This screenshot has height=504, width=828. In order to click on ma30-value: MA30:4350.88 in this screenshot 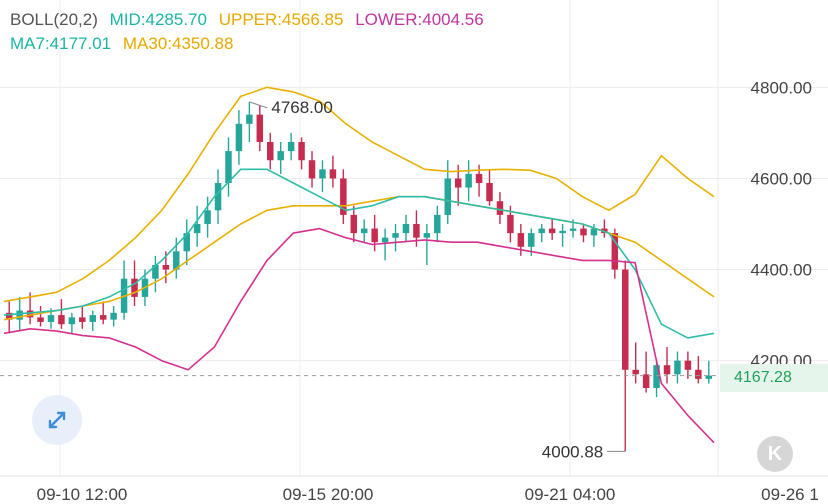, I will do `click(178, 43)`.